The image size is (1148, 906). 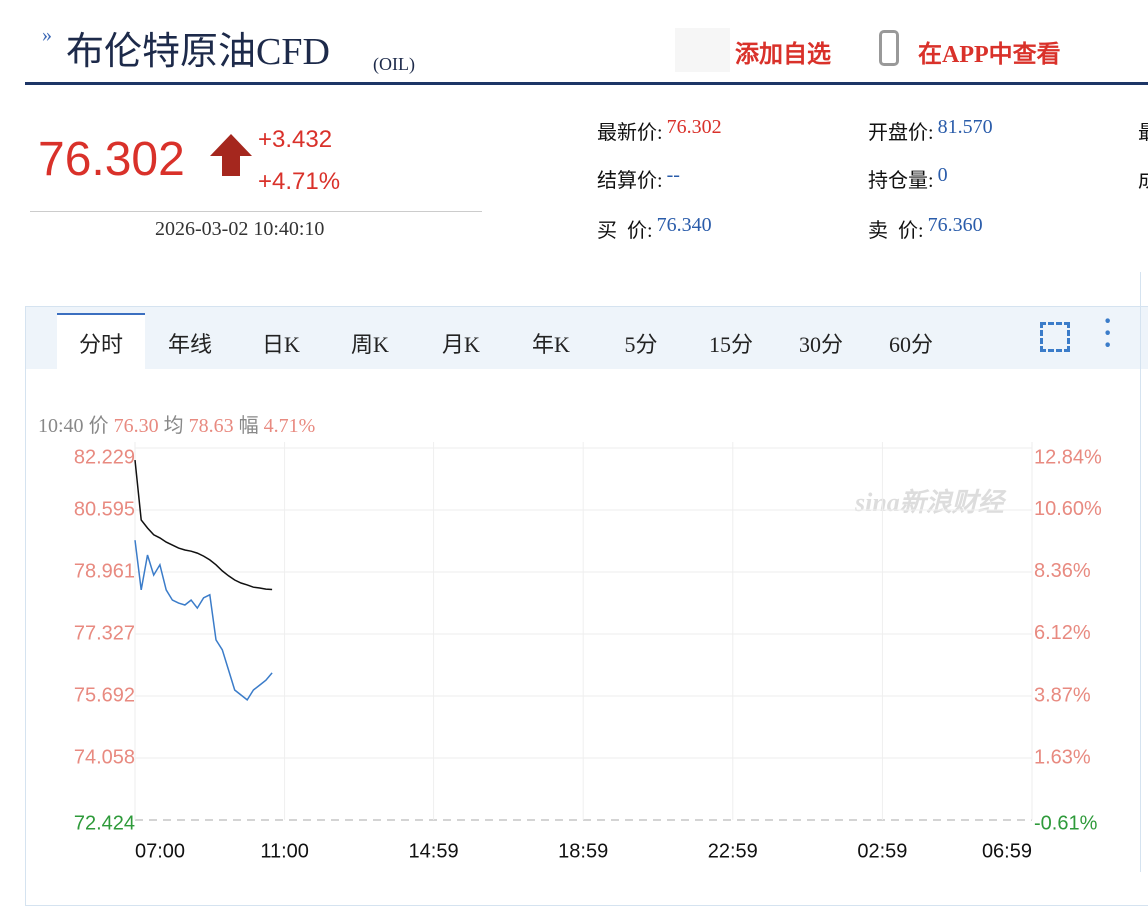 I want to click on stat-label: 卖 价:, so click(x=896, y=231).